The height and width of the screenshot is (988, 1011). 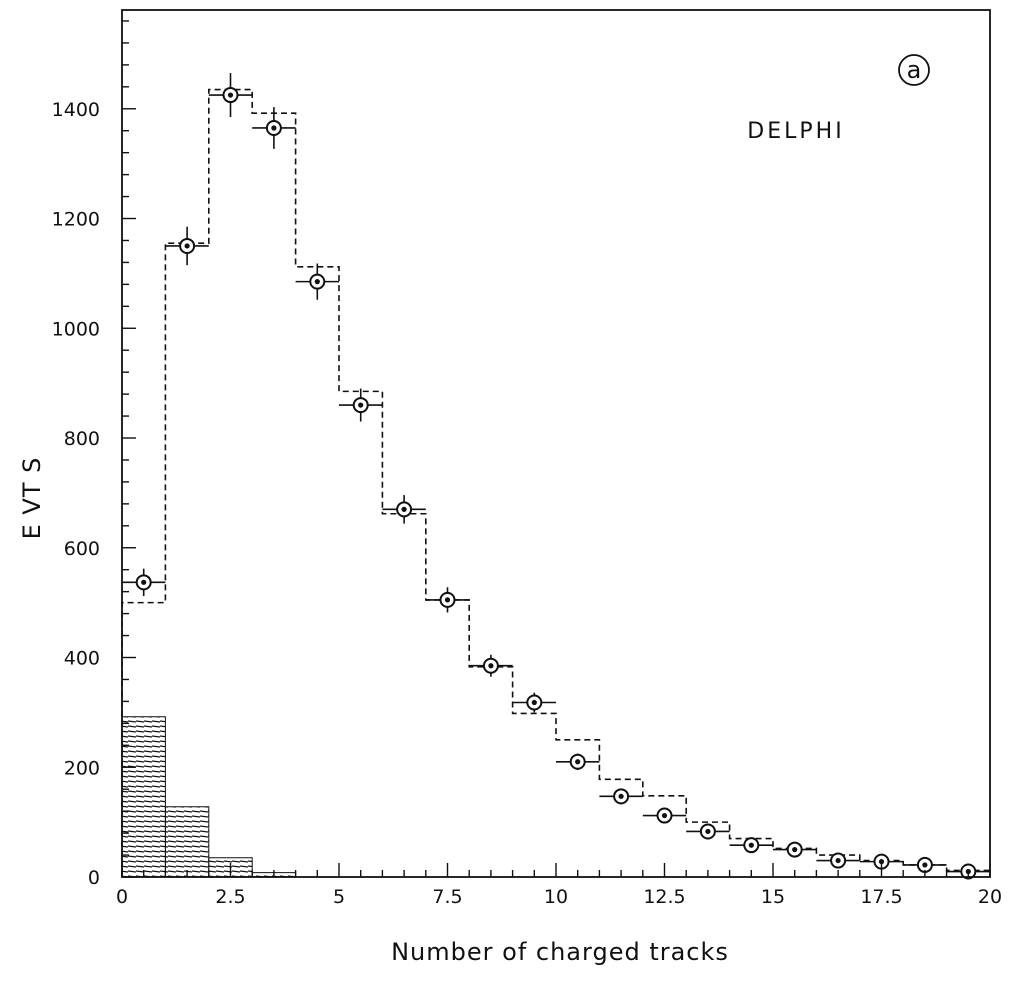 What do you see at coordinates (82, 659) in the screenshot?
I see `y-tick-label: 400` at bounding box center [82, 659].